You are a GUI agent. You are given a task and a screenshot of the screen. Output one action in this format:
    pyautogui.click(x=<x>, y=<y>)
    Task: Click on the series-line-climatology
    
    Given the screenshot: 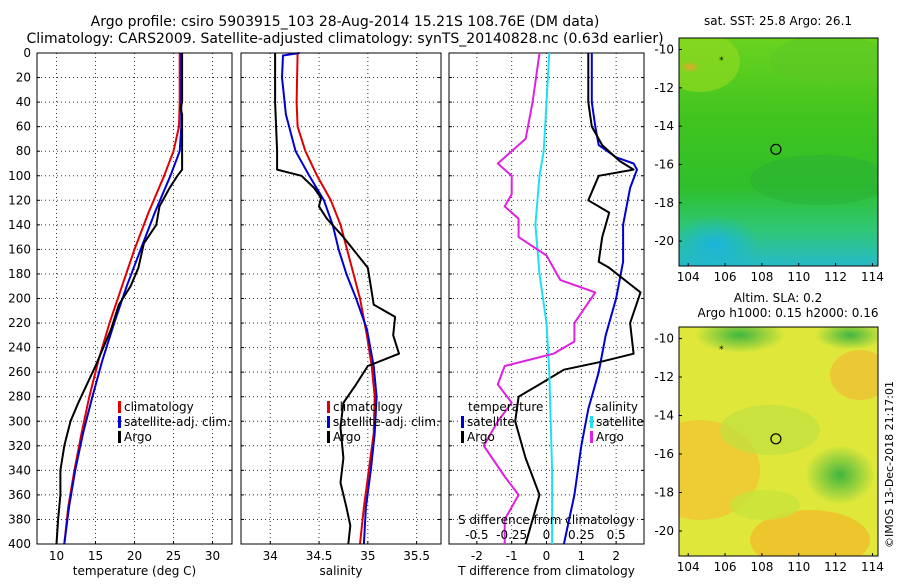 What is the action you would take?
    pyautogui.click(x=122, y=299)
    